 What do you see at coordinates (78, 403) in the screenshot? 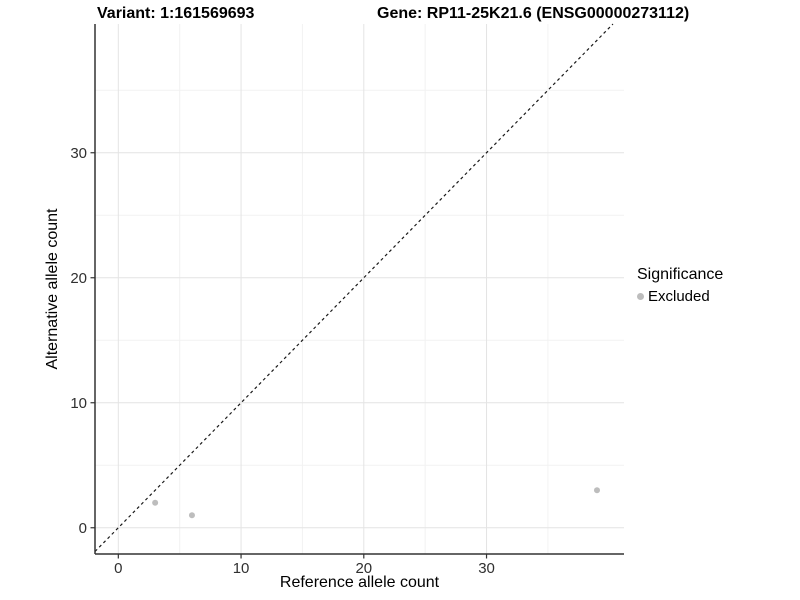
I see `y-tick-label: 10` at bounding box center [78, 403].